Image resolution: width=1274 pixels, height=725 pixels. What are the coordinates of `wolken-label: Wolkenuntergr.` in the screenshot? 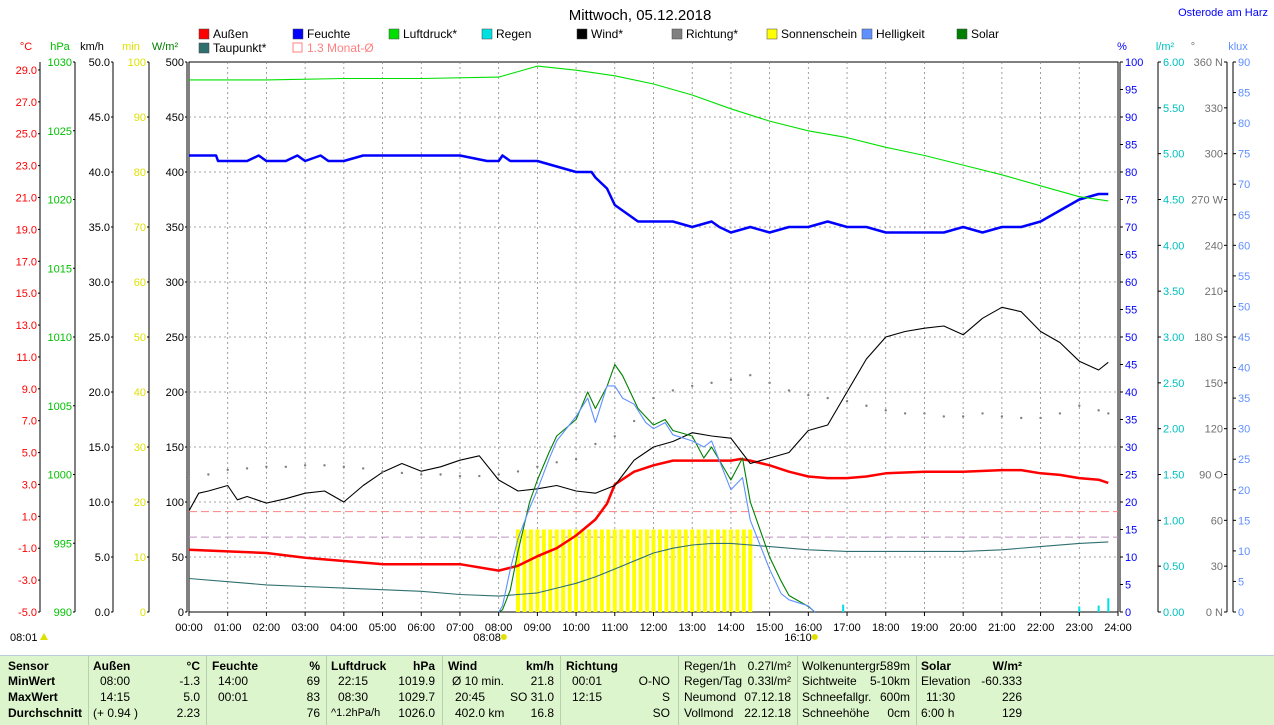 It's located at (842, 666).